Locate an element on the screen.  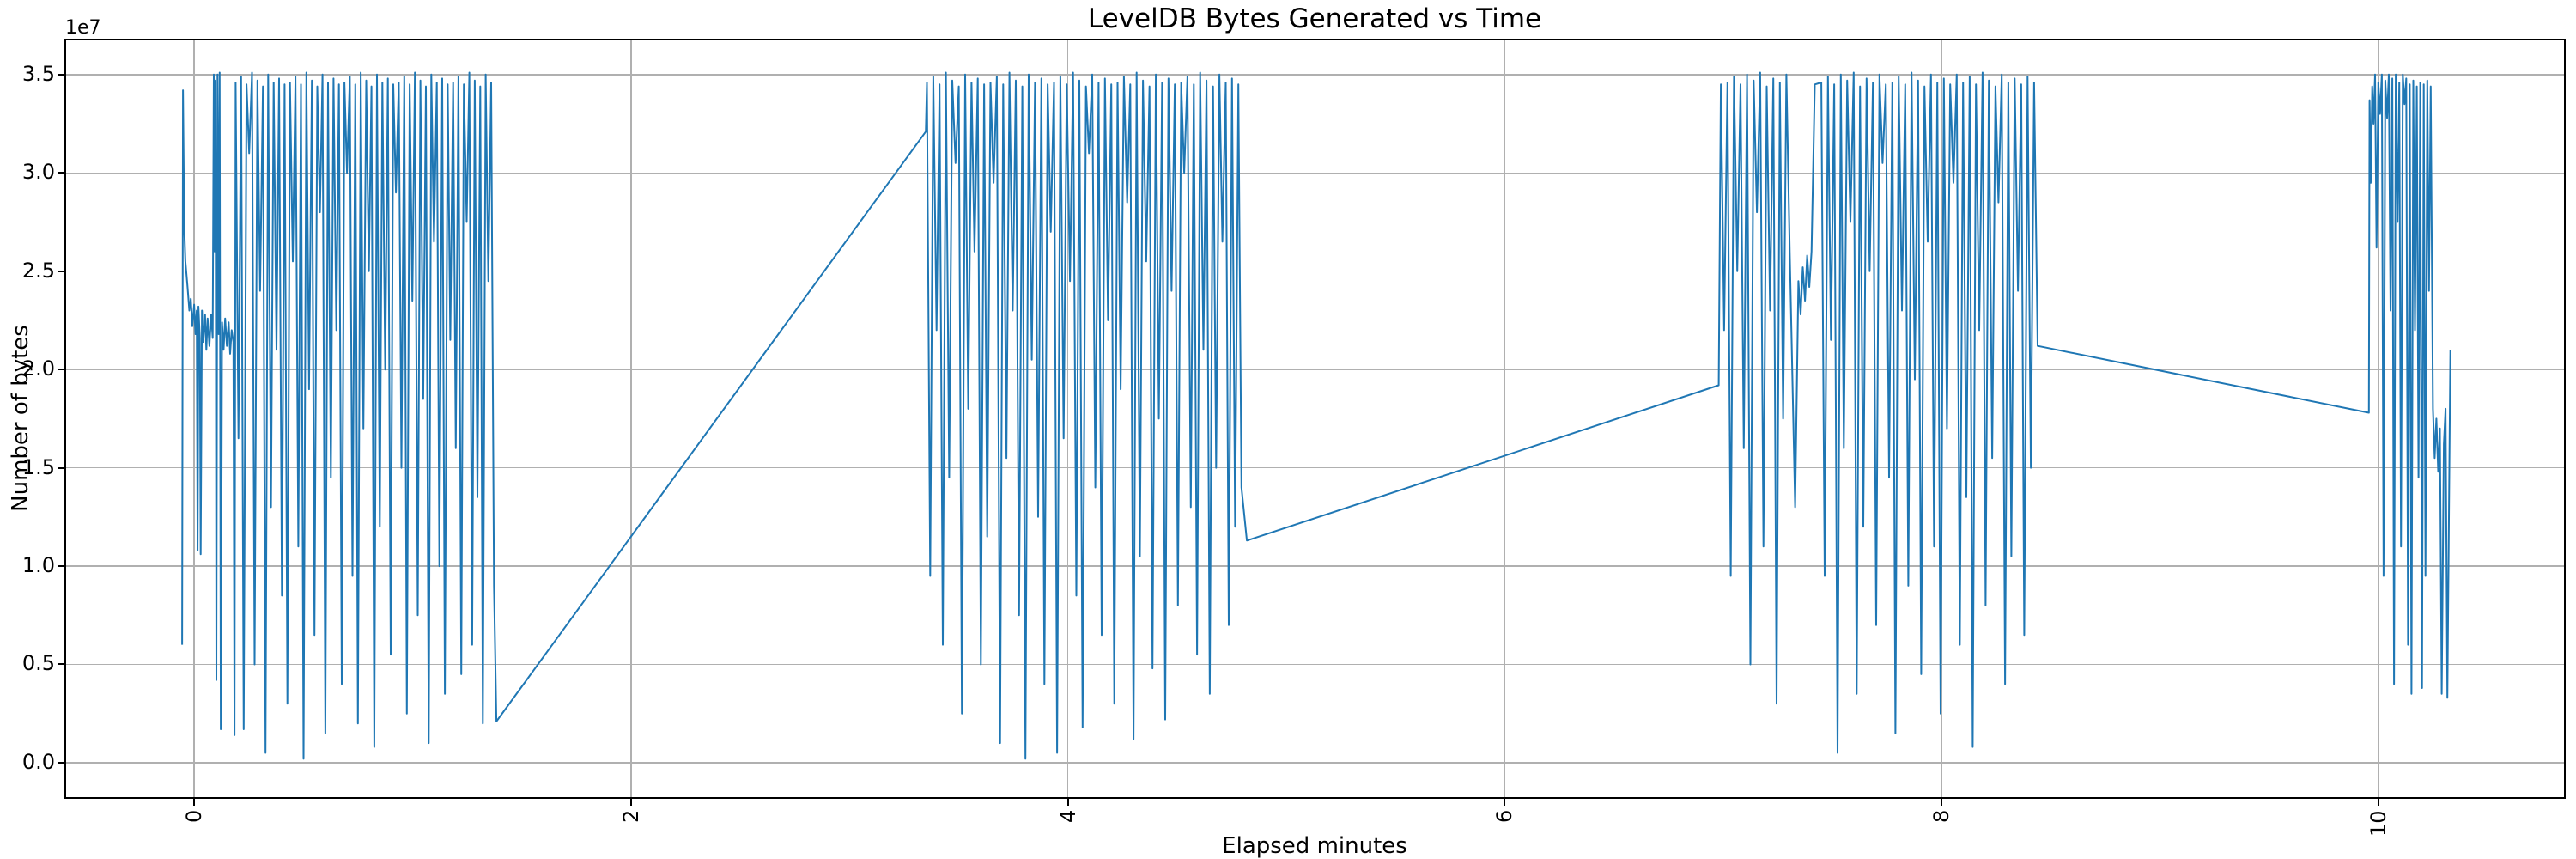
y-axis-label: Number of bytes is located at coordinates (21, 418).